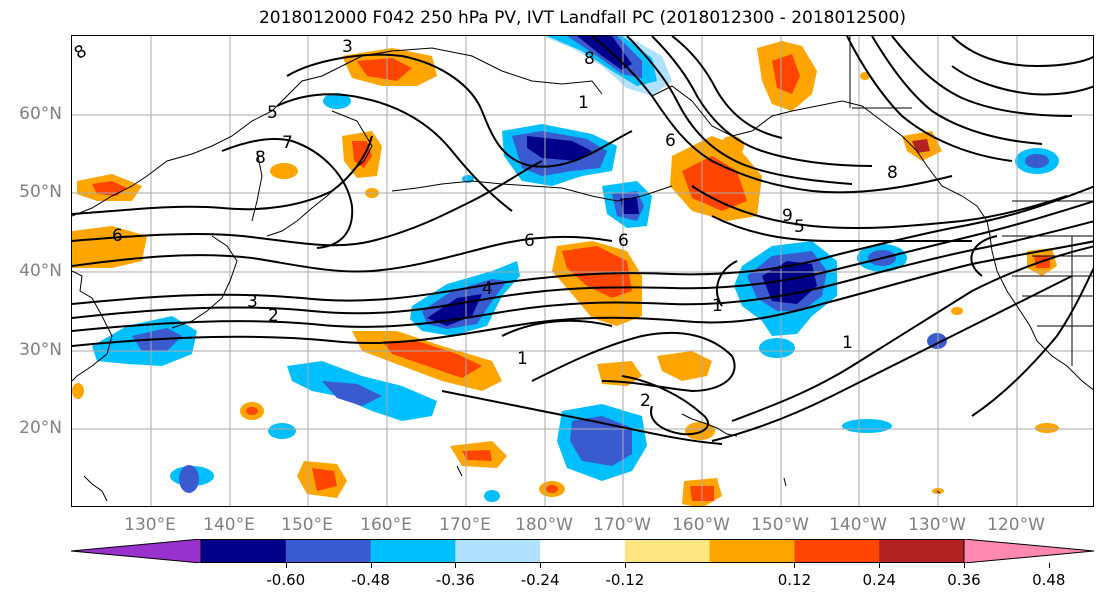  Describe the element at coordinates (257, 186) in the screenshot. I see `coastline-sakhalin` at that location.